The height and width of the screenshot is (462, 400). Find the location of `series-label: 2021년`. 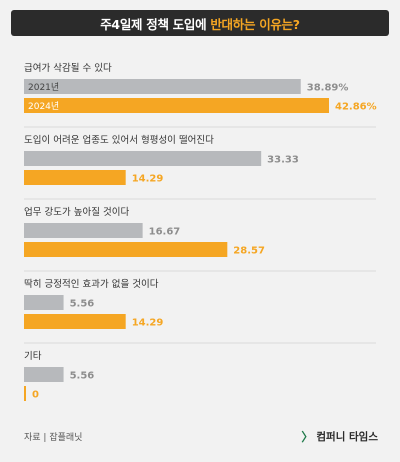

series-label: 2021년 is located at coordinates (43, 87).